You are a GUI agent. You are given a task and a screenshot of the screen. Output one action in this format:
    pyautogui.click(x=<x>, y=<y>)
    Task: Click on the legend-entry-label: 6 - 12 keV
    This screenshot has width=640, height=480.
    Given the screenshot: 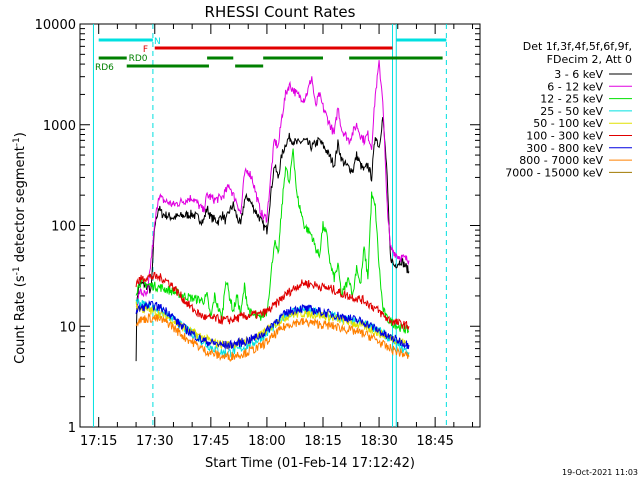 What is the action you would take?
    pyautogui.click(x=575, y=86)
    